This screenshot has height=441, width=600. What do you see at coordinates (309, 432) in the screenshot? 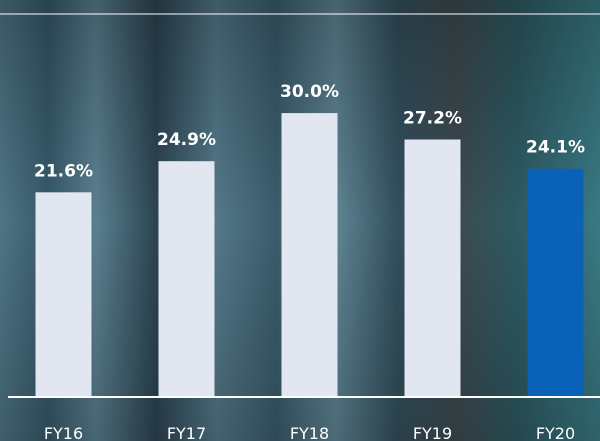
I see `category-label: FY18` at bounding box center [309, 432].